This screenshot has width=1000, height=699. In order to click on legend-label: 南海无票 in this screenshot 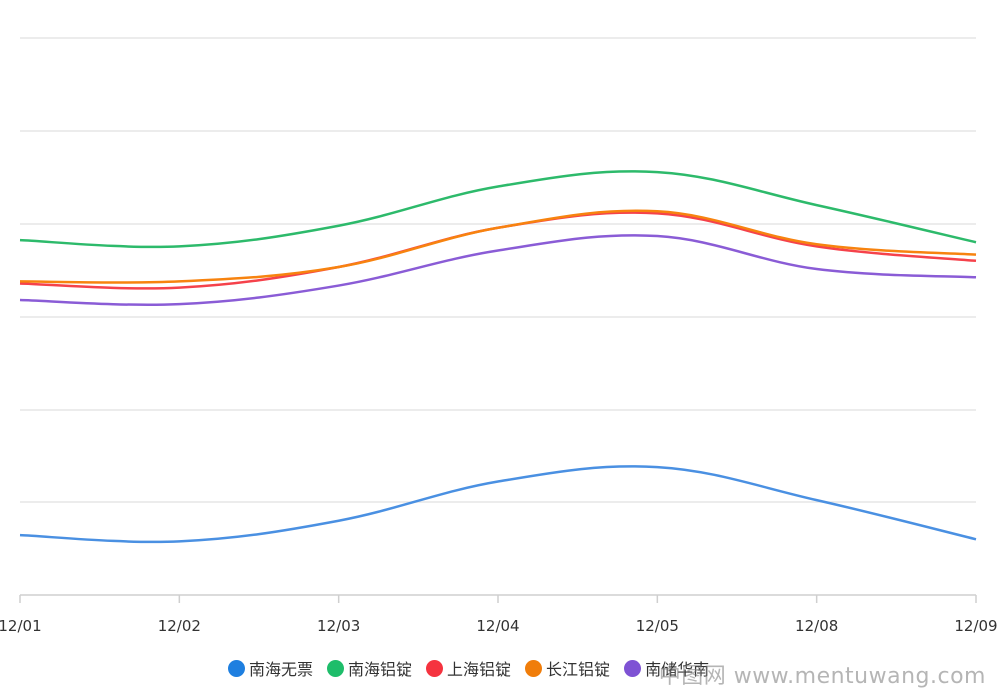, I will do `click(281, 669)`.